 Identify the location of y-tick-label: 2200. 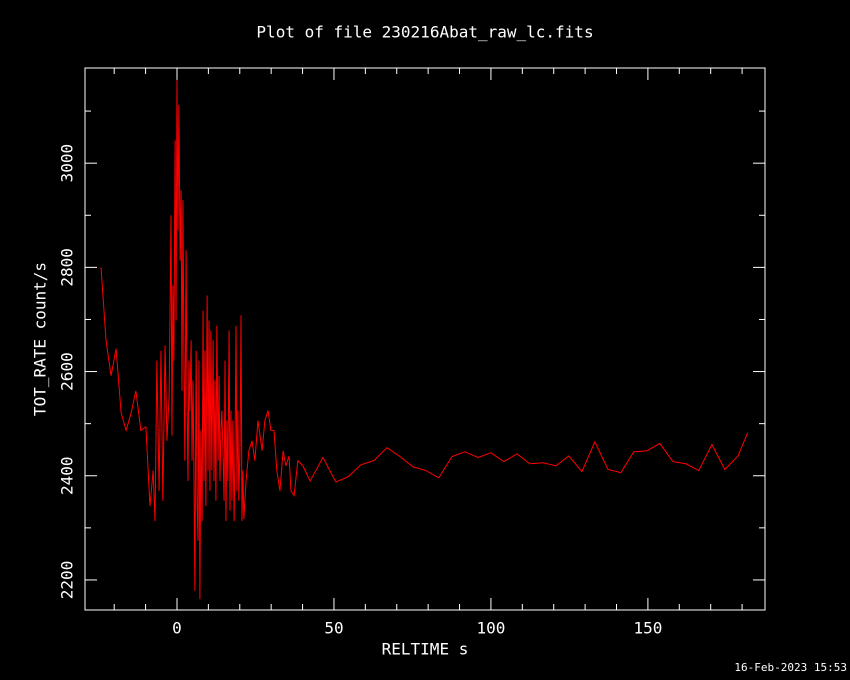
(67, 580).